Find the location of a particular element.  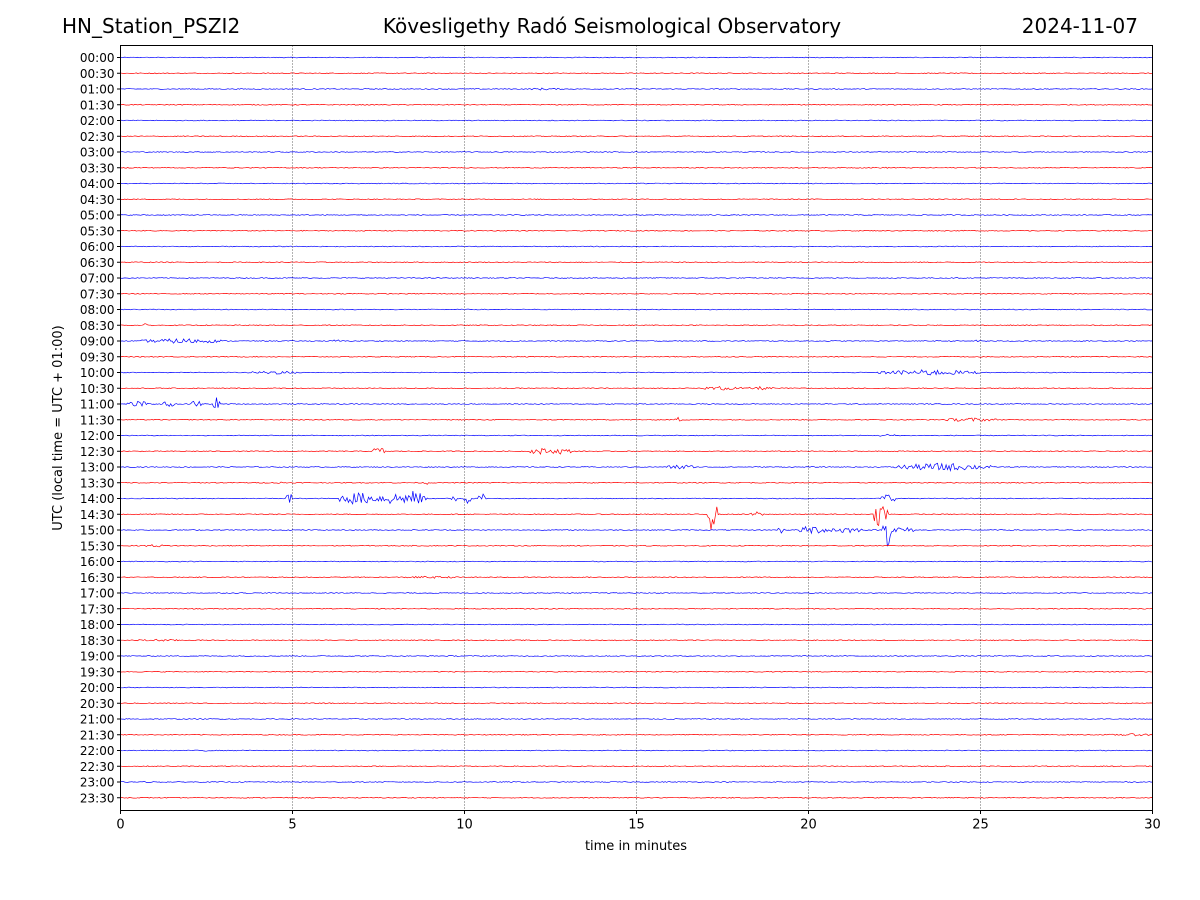

y-tick-label: 01:00 is located at coordinates (97, 90).